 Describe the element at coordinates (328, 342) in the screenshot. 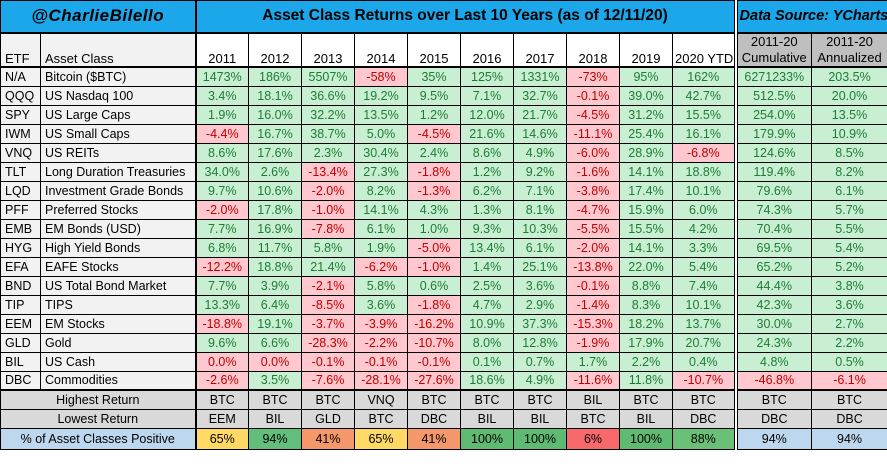

I see `return-cell: -28.3%` at that location.